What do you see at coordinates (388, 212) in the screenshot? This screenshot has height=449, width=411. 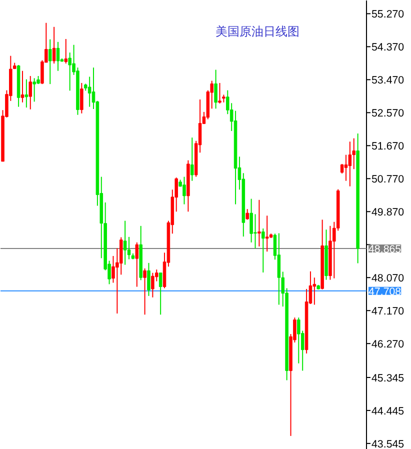 I see `y-tick-label: 49.870` at bounding box center [388, 212].